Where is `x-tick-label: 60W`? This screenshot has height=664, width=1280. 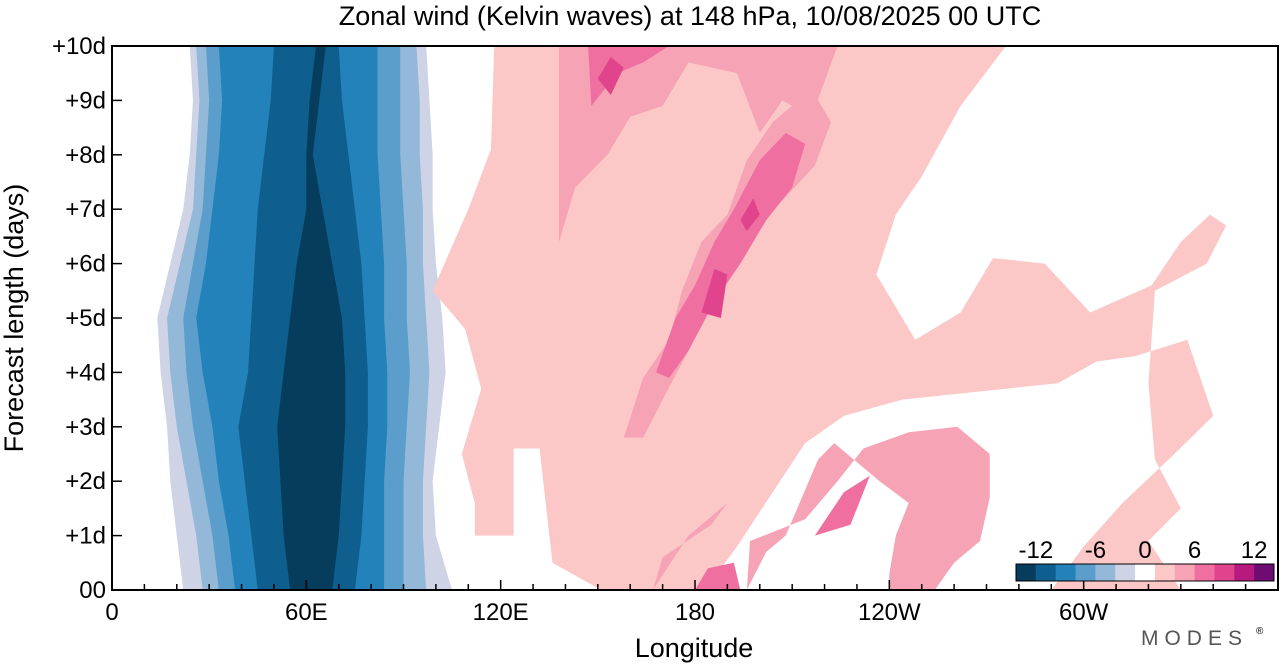 x-tick-label: 60W is located at coordinates (1084, 612).